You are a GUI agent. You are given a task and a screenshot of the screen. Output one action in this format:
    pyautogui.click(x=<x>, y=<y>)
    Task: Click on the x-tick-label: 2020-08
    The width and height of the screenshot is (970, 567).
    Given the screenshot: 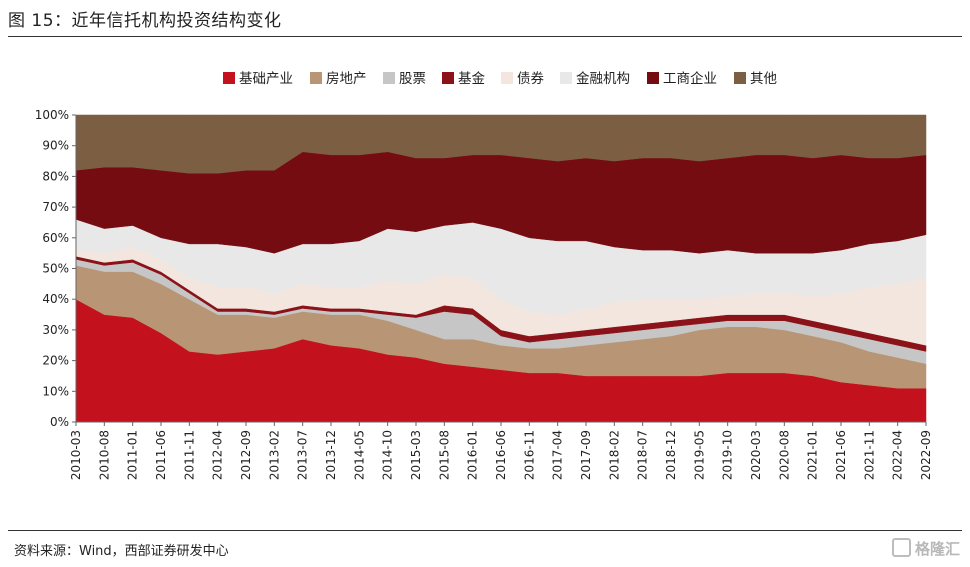 What is the action you would take?
    pyautogui.click(x=784, y=455)
    